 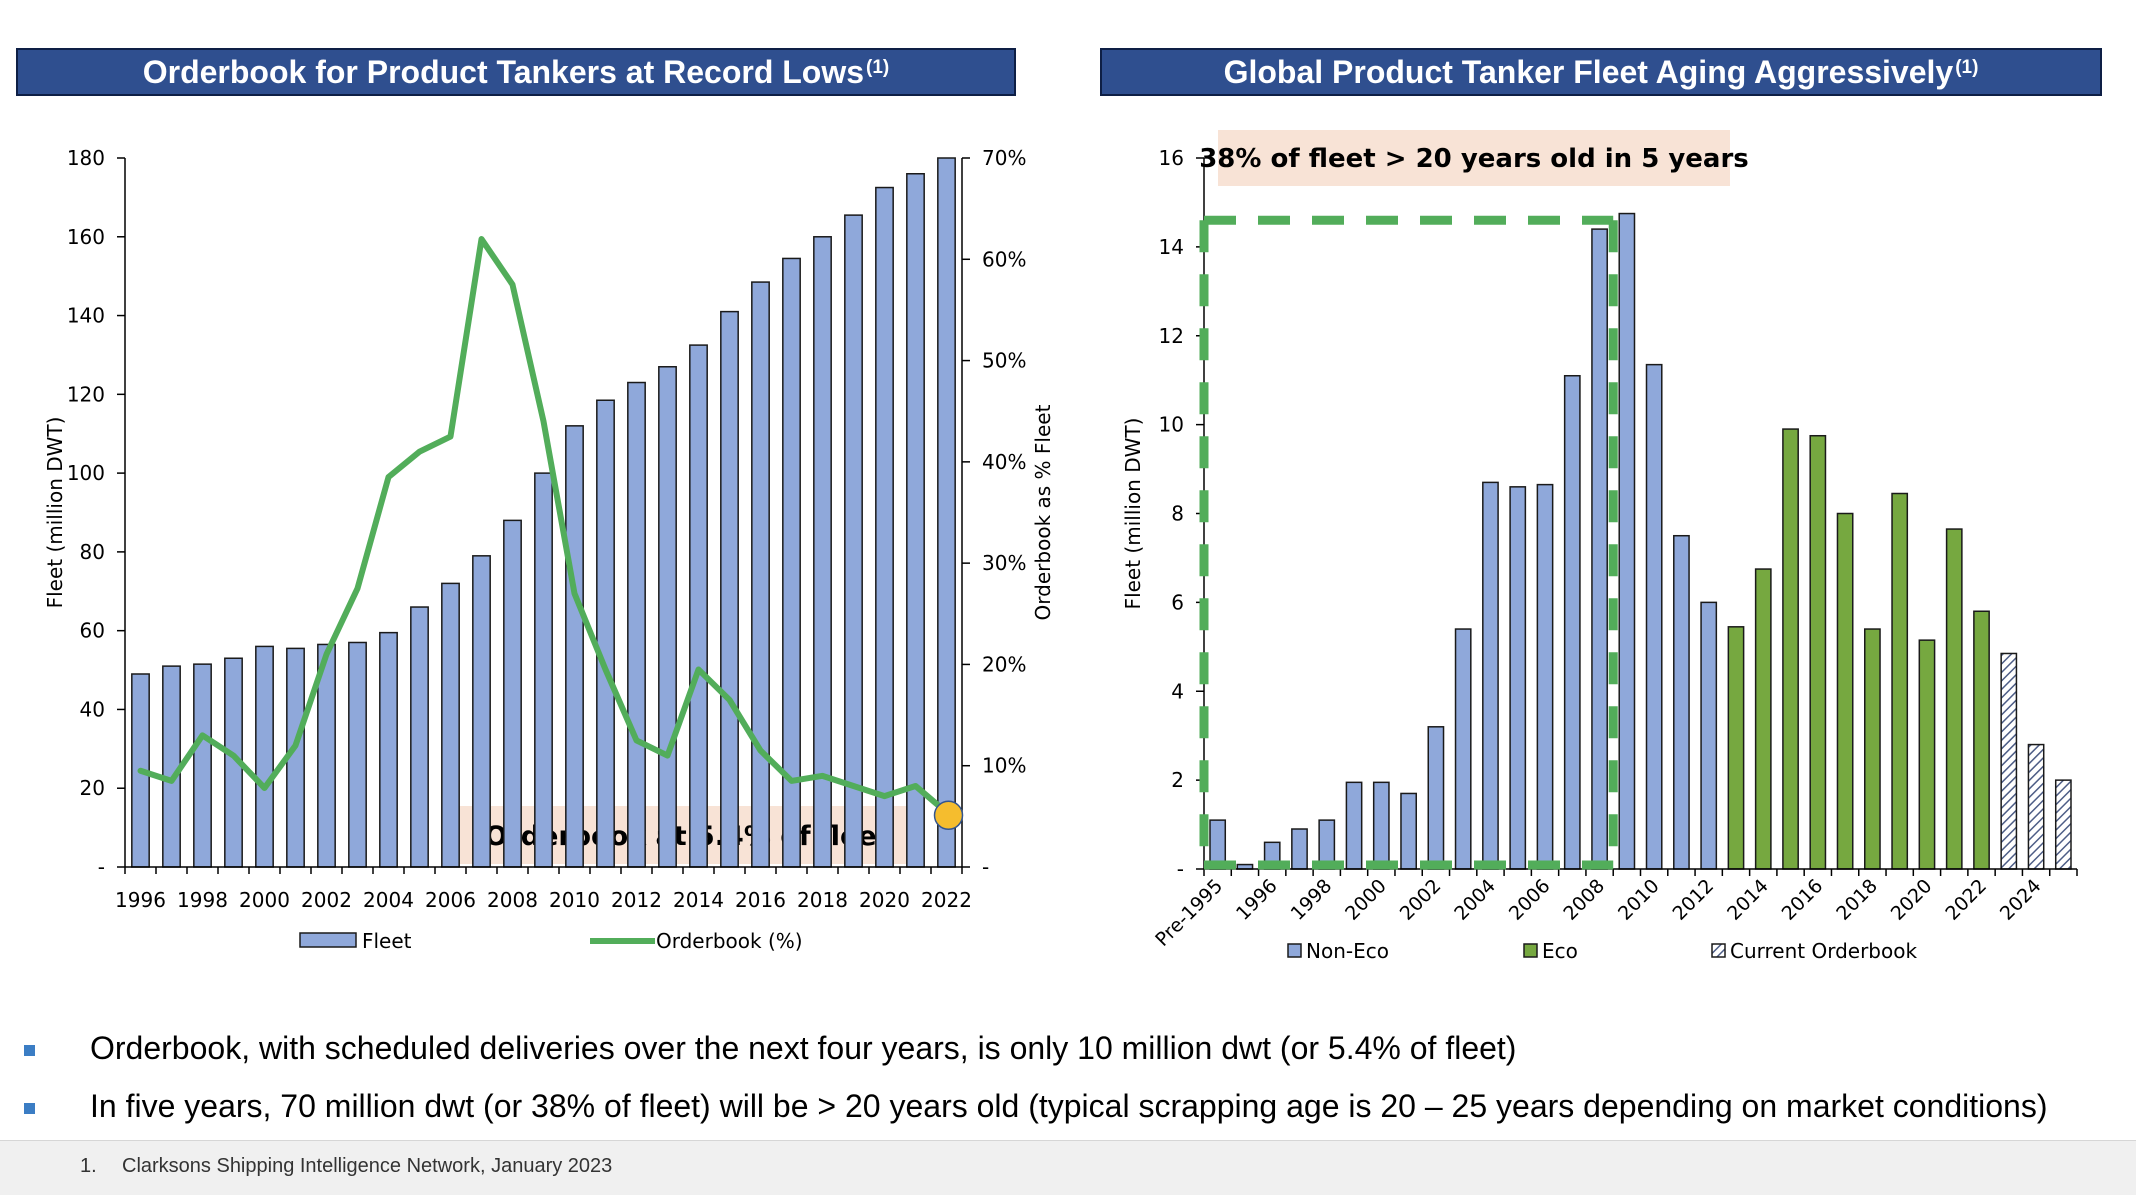 I want to click on y-tick-label: 100, so click(x=86, y=473).